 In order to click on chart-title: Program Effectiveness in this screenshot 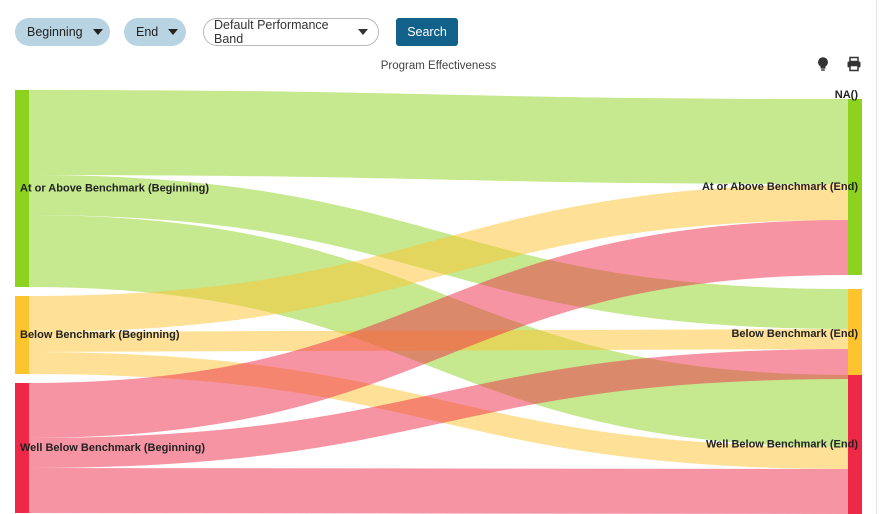, I will do `click(438, 66)`.